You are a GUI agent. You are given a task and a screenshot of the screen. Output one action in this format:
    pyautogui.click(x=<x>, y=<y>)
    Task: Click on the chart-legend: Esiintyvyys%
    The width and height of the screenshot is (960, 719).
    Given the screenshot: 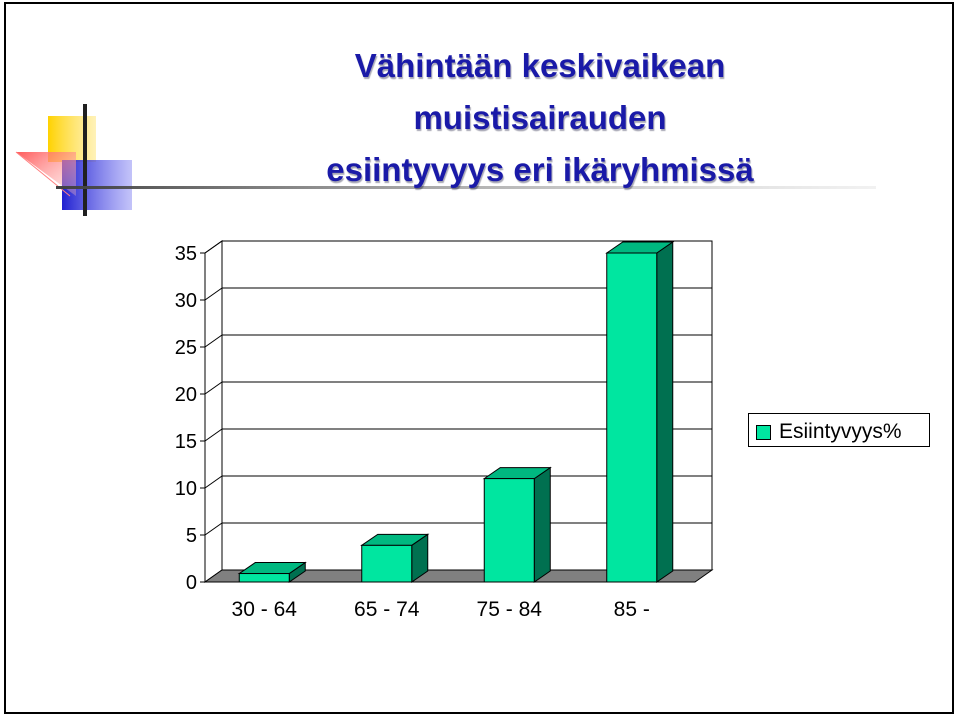 What is the action you would take?
    pyautogui.click(x=839, y=430)
    